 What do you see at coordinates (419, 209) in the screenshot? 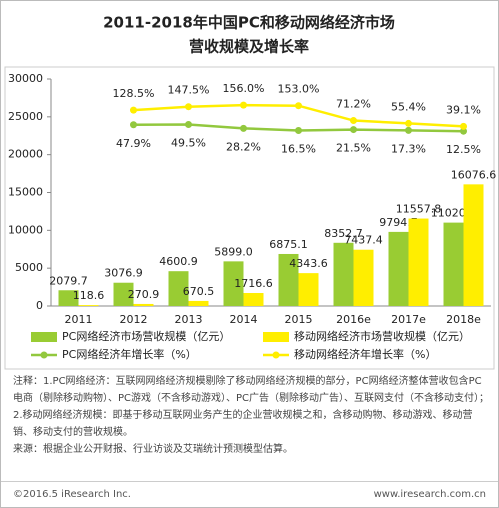
I see `bar-value-label: 11557.8` at bounding box center [419, 209].